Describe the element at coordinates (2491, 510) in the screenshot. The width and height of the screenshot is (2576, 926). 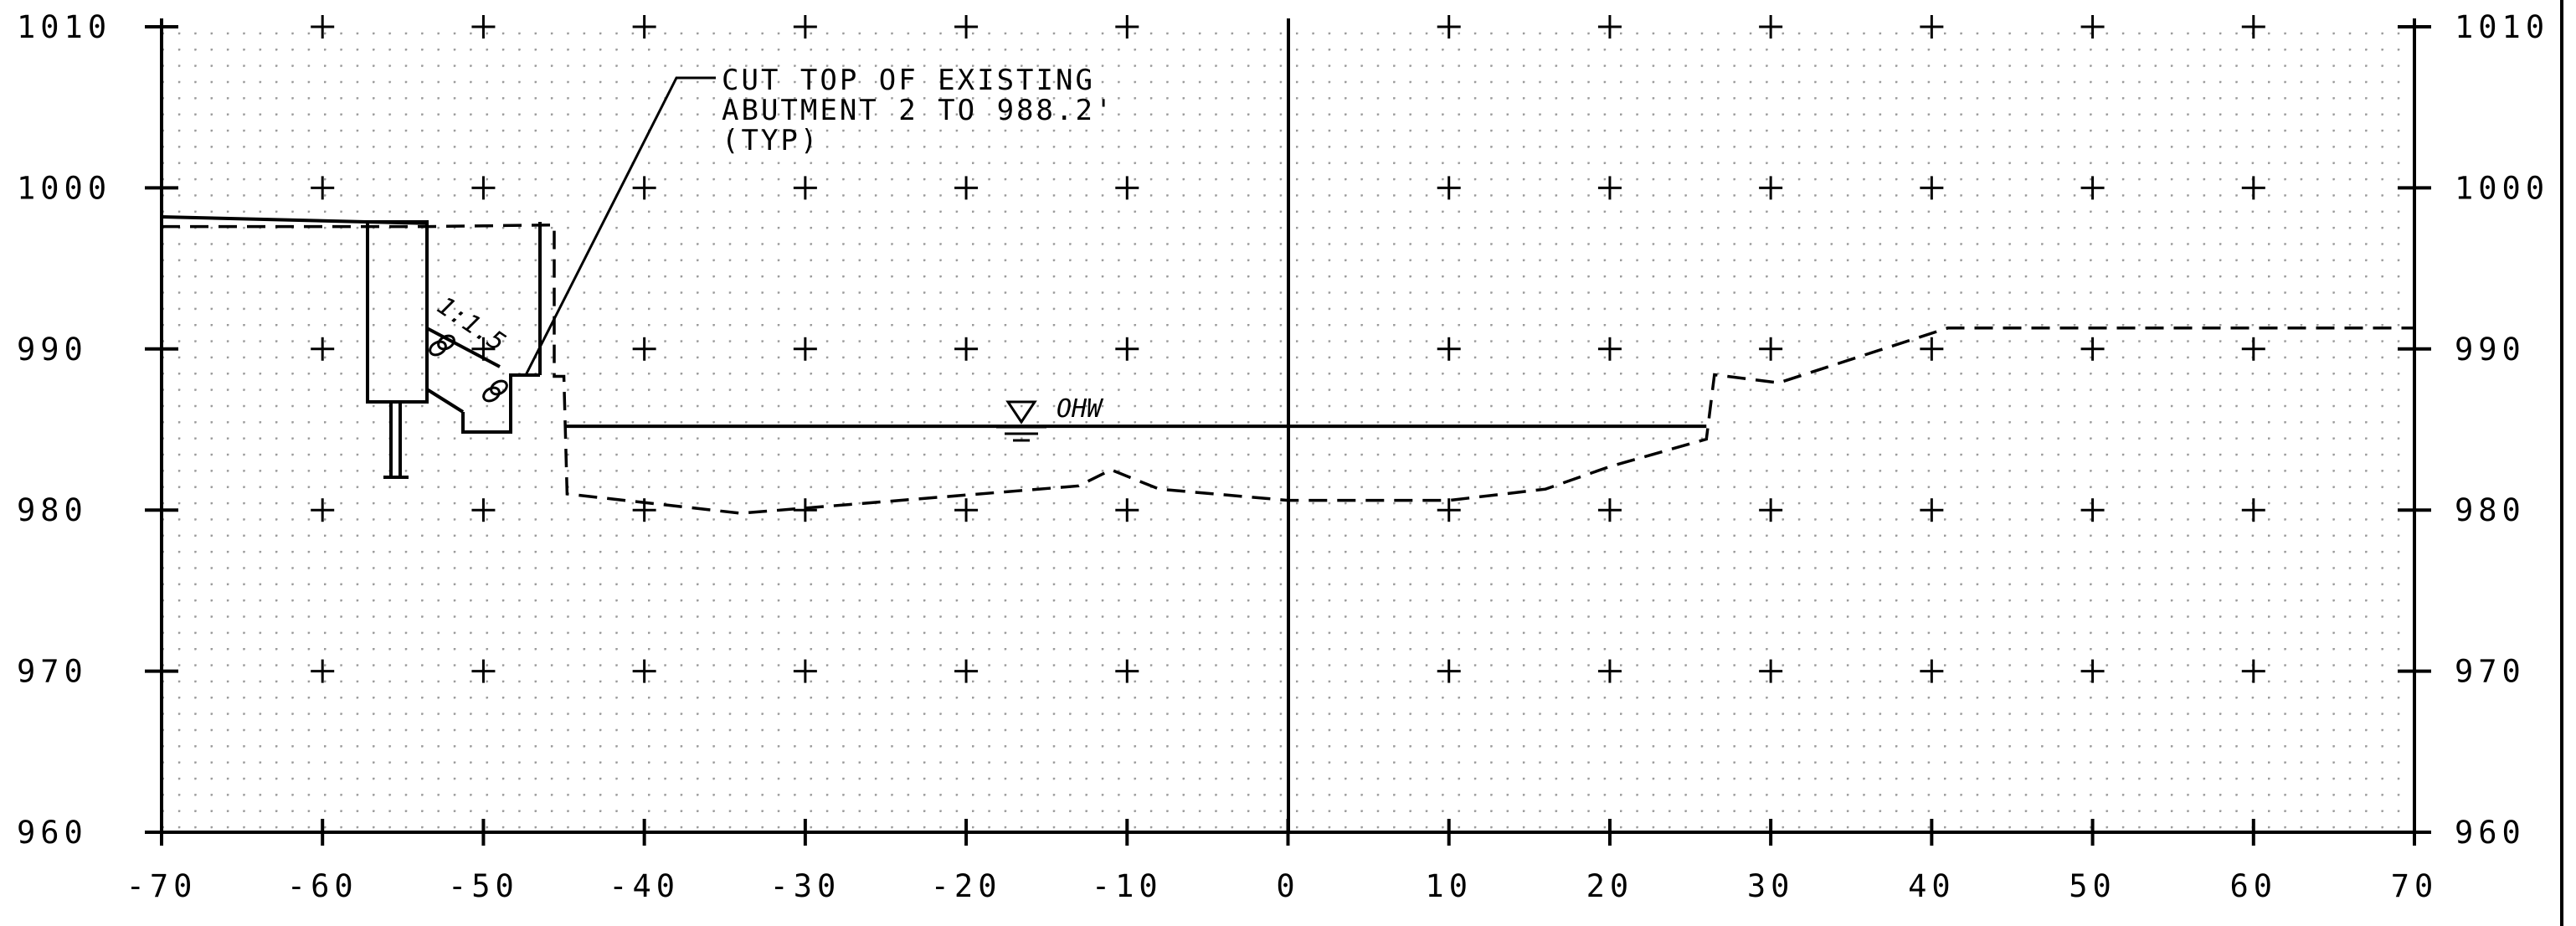
I see `y-tick-label-right: 980` at that location.